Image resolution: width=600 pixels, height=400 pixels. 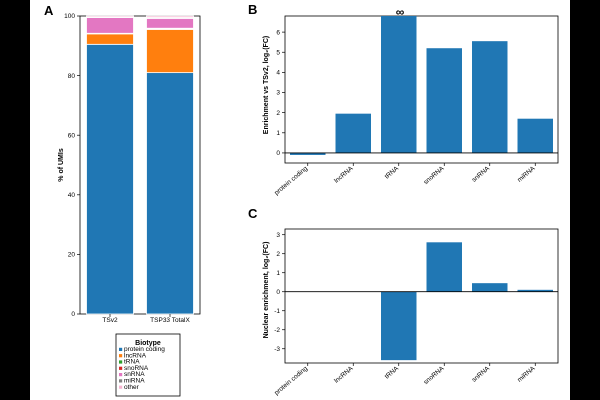 What do you see at coordinates (121, 368) in the screenshot?
I see `legend-swatch-snorna` at bounding box center [121, 368].